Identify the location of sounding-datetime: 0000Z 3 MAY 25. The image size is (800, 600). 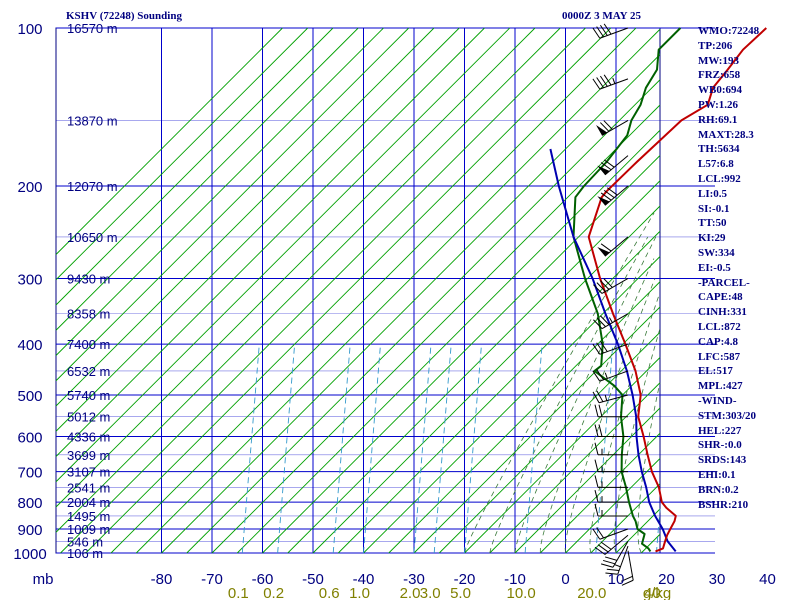
(601, 16).